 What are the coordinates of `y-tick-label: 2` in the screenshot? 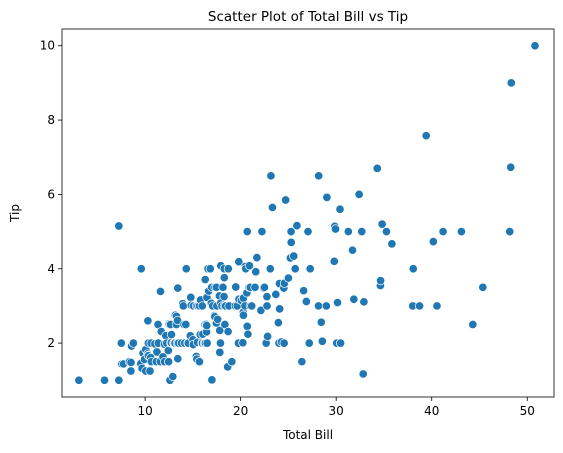 It's located at (51, 343).